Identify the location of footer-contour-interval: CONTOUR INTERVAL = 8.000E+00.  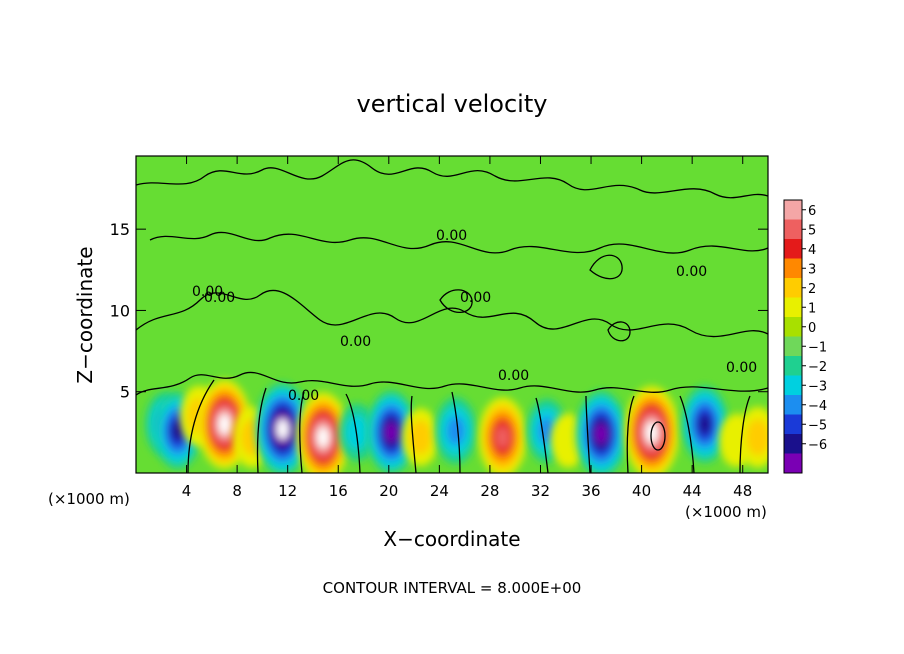
(452, 588).